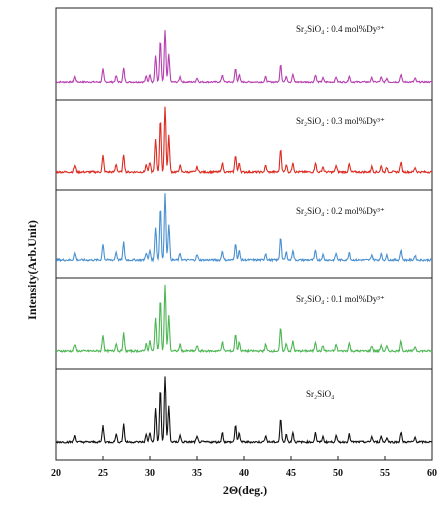 The width and height of the screenshot is (447, 506). Describe the element at coordinates (245, 490) in the screenshot. I see `x-axis-label: 2Θ(deg.)` at that location.